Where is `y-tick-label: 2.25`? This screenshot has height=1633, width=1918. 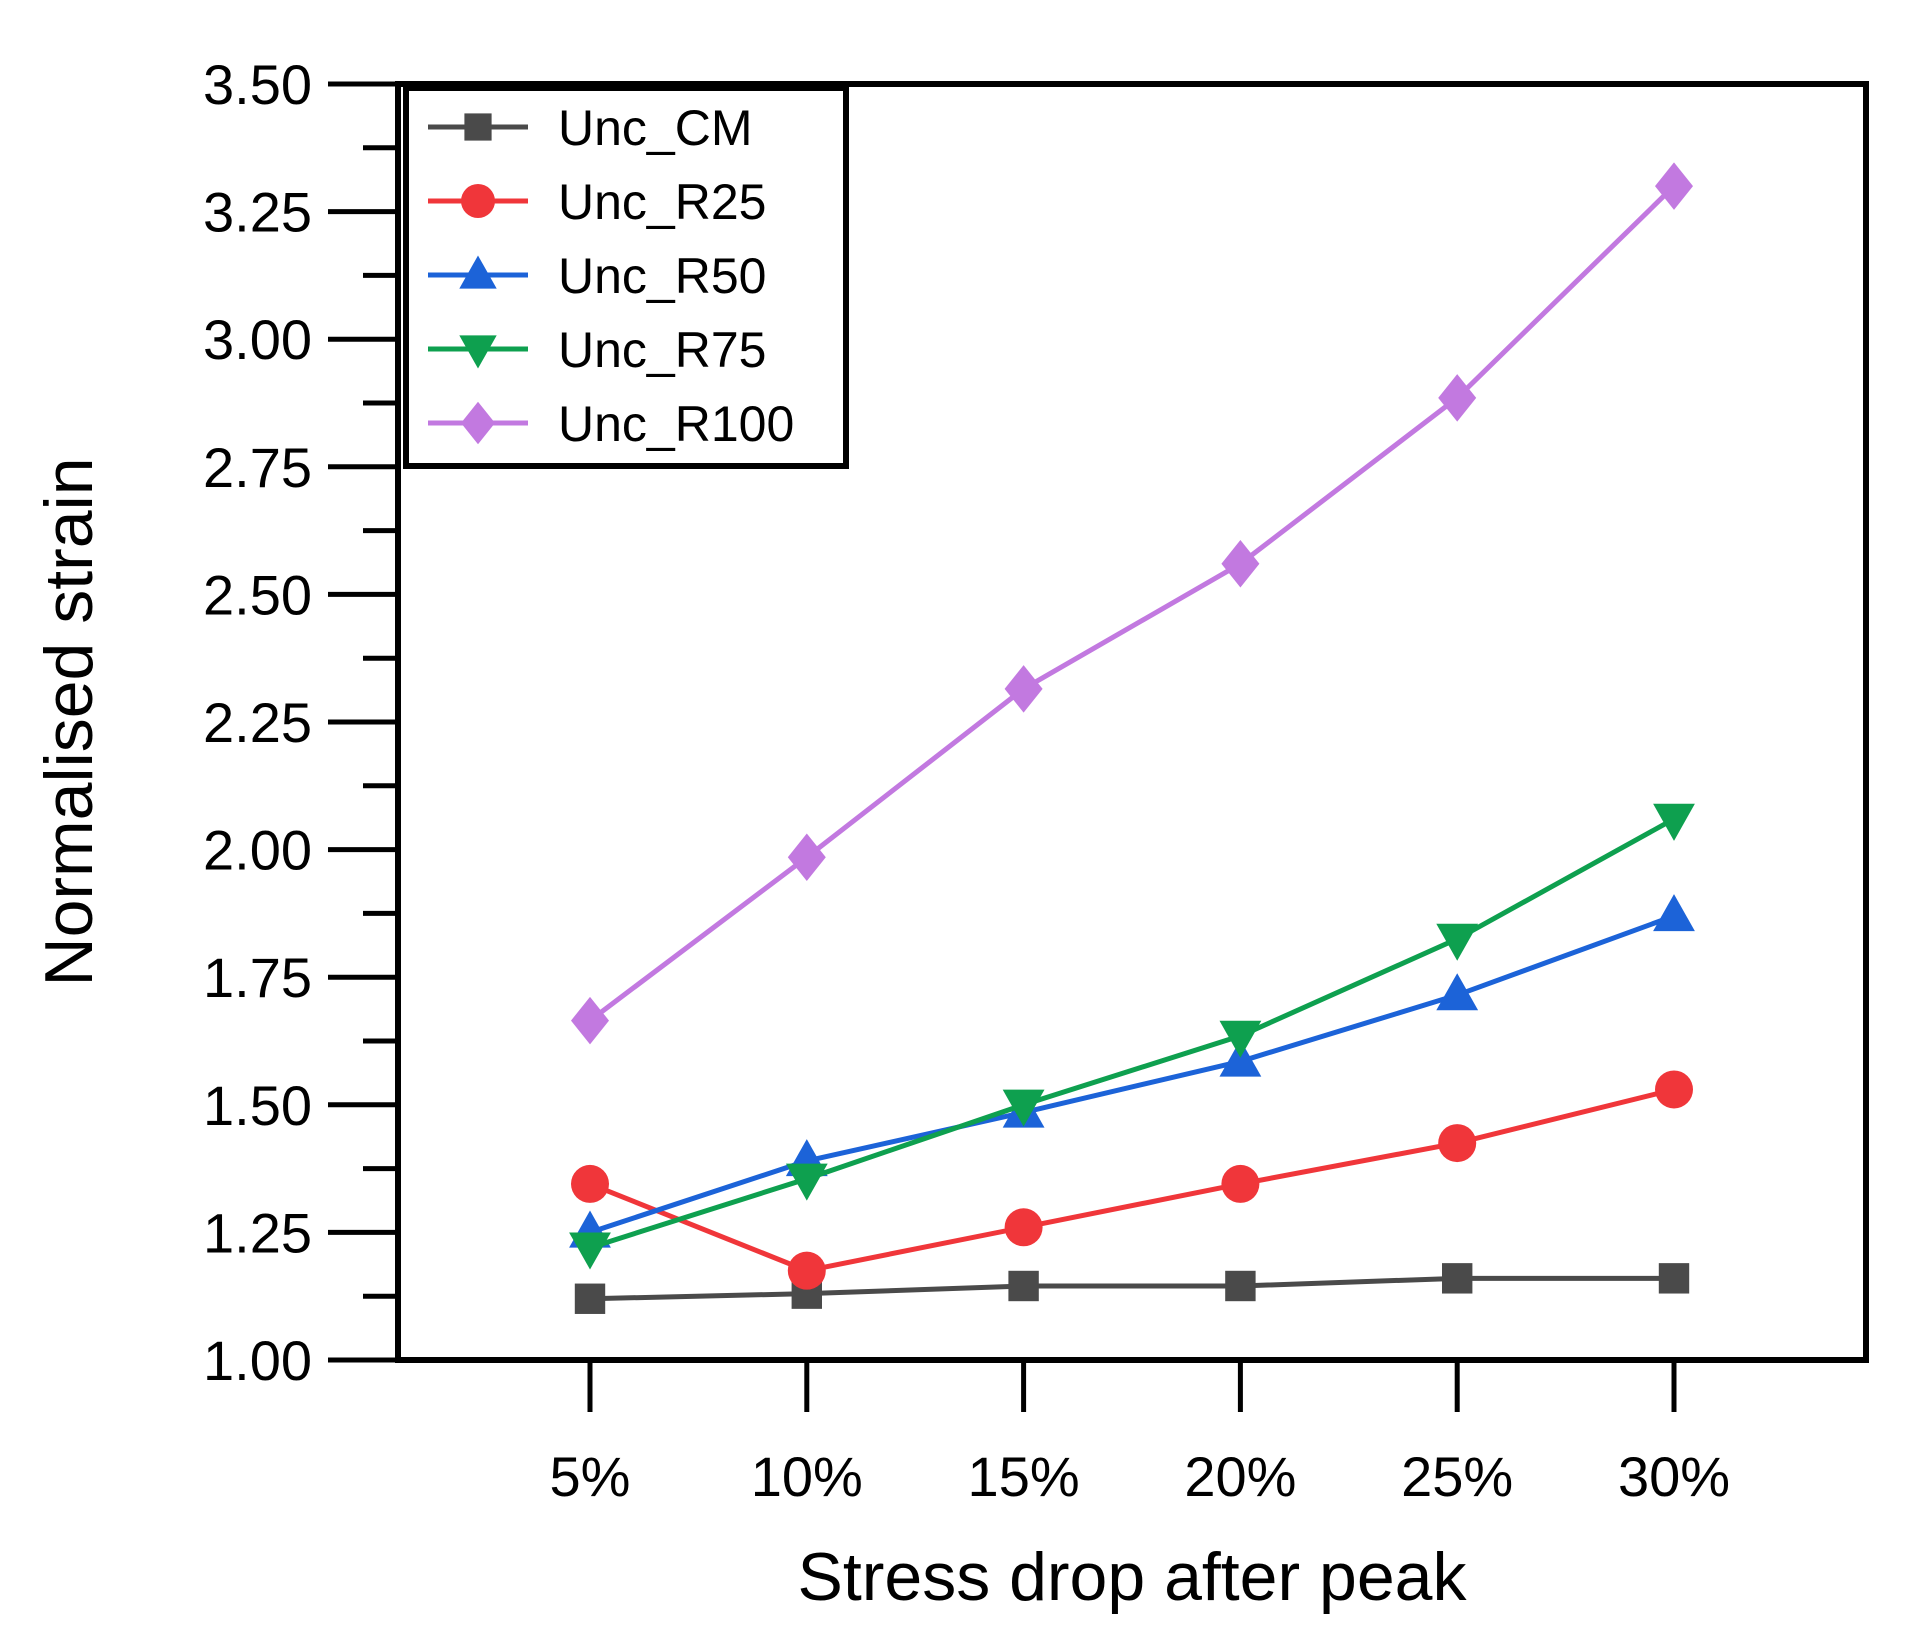
y-tick-label: 2.25 is located at coordinates (257, 722).